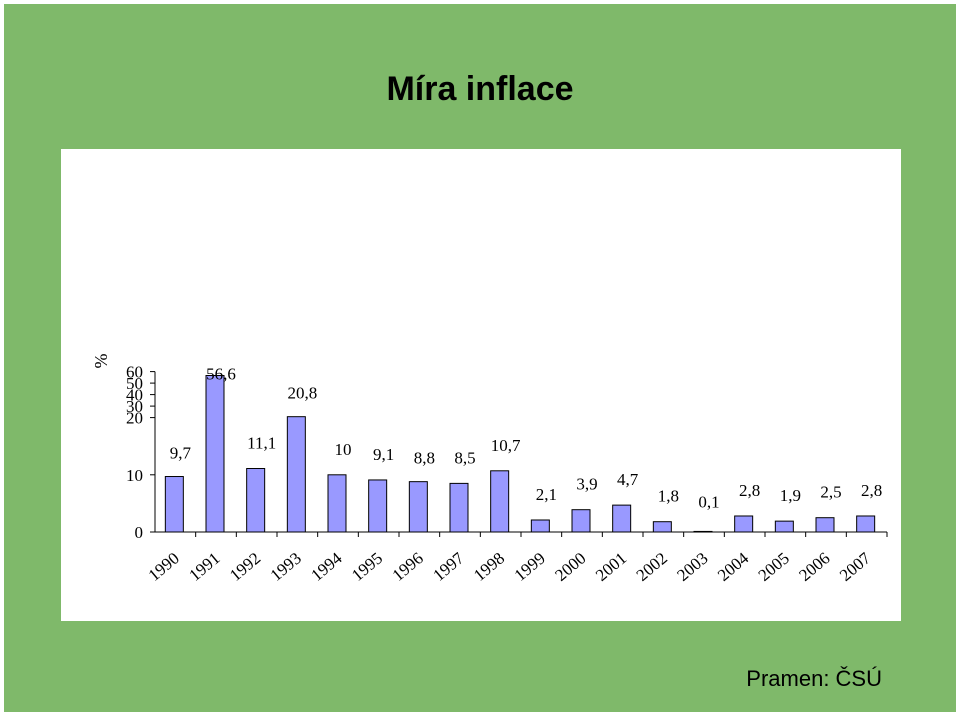 This screenshot has width=960, height=716. What do you see at coordinates (855, 566) in the screenshot?
I see `x-tick-label-2007: 2007` at bounding box center [855, 566].